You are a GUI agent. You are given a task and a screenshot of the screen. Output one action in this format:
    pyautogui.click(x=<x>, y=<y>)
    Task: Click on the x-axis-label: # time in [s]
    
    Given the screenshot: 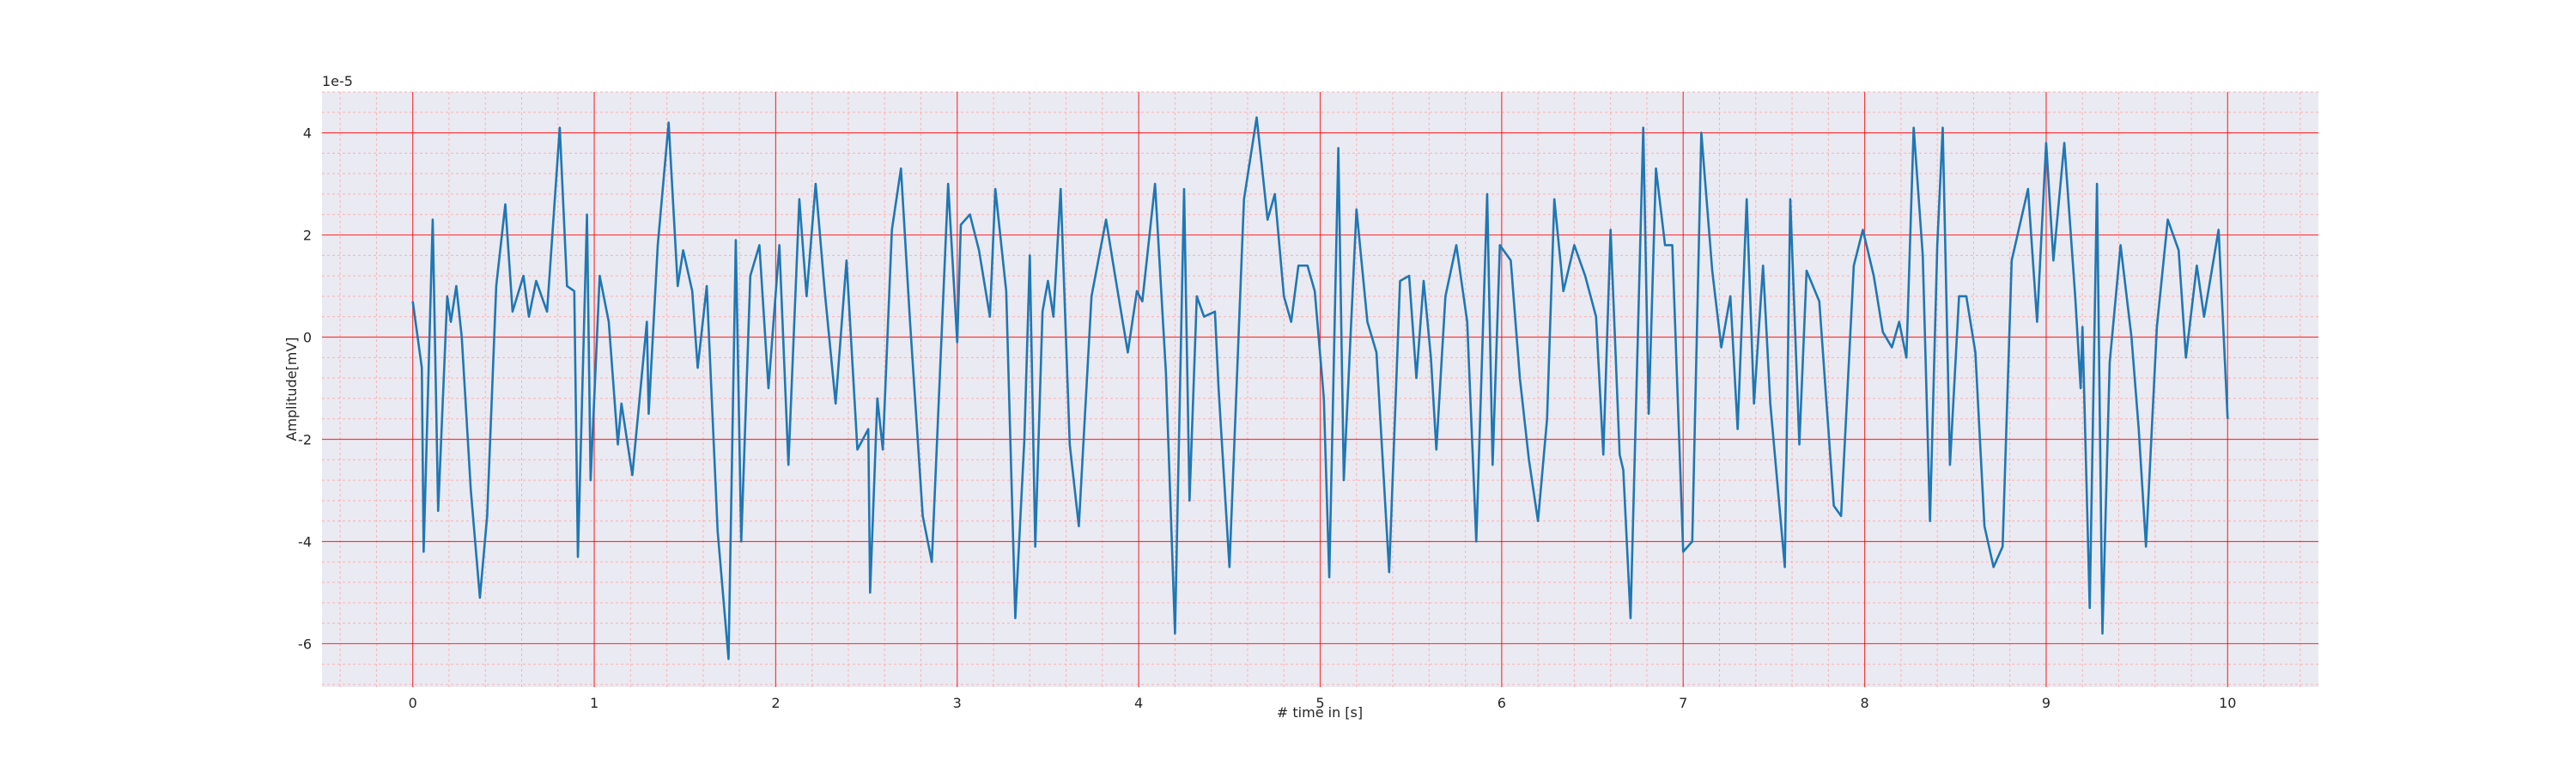 What is the action you would take?
    pyautogui.click(x=1320, y=712)
    